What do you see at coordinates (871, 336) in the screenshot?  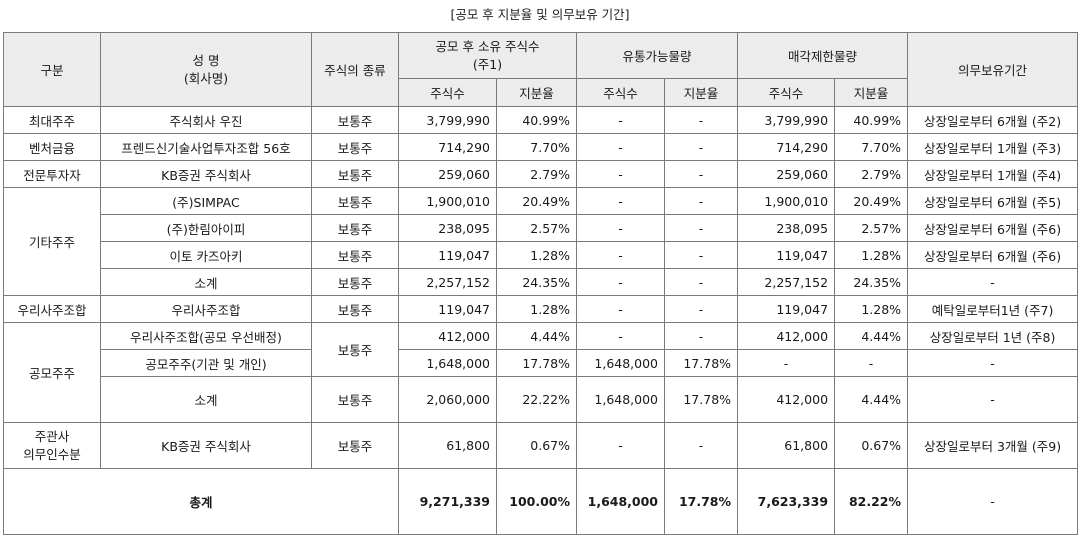 I see `restricted-ratio-cell: 4.44%` at bounding box center [871, 336].